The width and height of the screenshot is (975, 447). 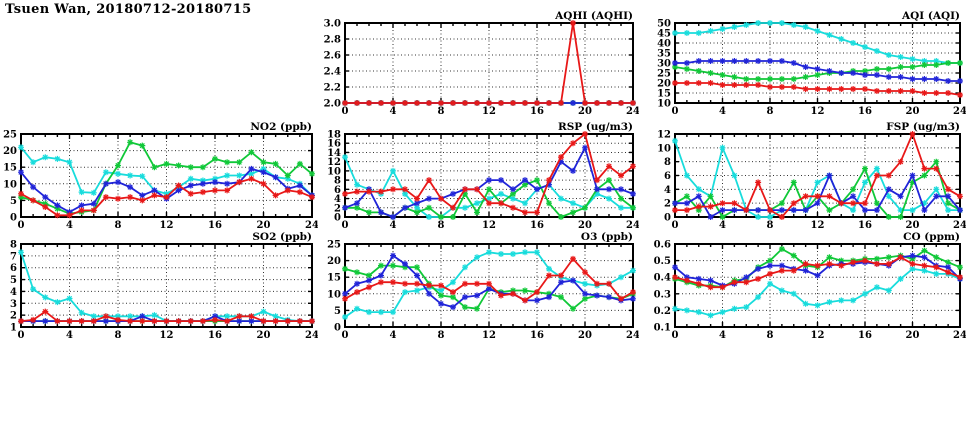 What do you see at coordinates (662, 294) in the screenshot?
I see `y-tick-label: 0.3` at bounding box center [662, 294].